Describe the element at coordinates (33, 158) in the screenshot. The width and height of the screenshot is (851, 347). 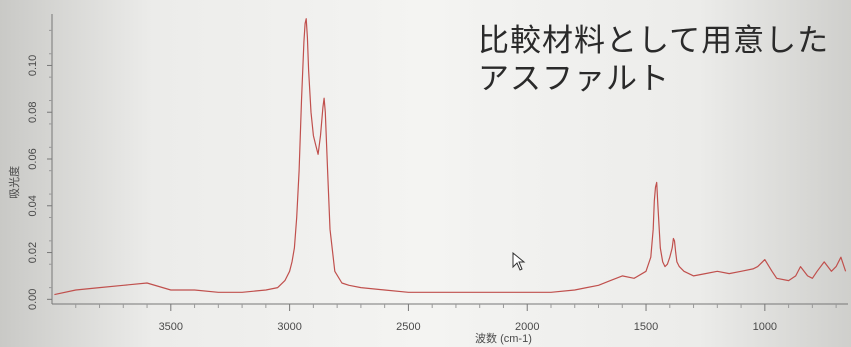
I see `y-tick-label: 0.06` at that location.